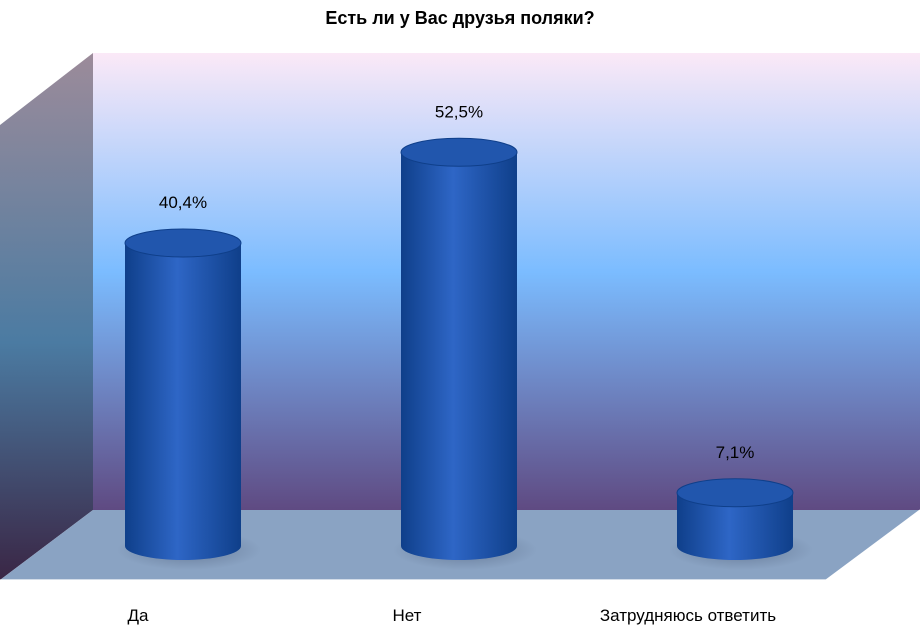 This screenshot has height=627, width=920. I want to click on data-label: 7,1%, so click(735, 452).